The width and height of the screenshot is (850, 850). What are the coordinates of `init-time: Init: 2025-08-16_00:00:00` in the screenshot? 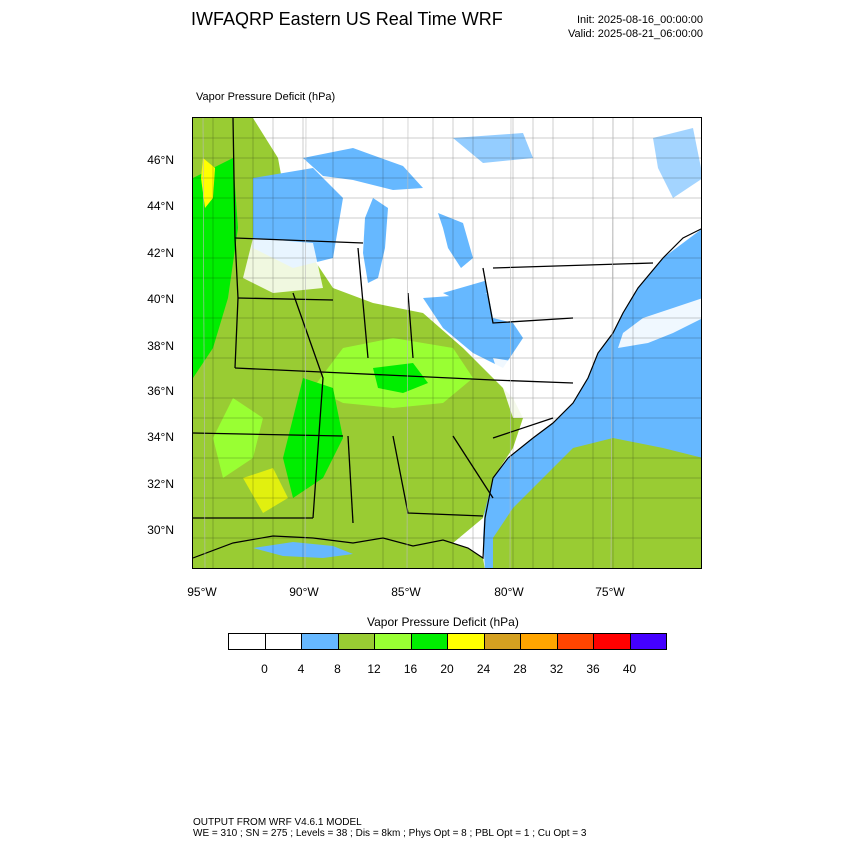 It's located at (640, 20).